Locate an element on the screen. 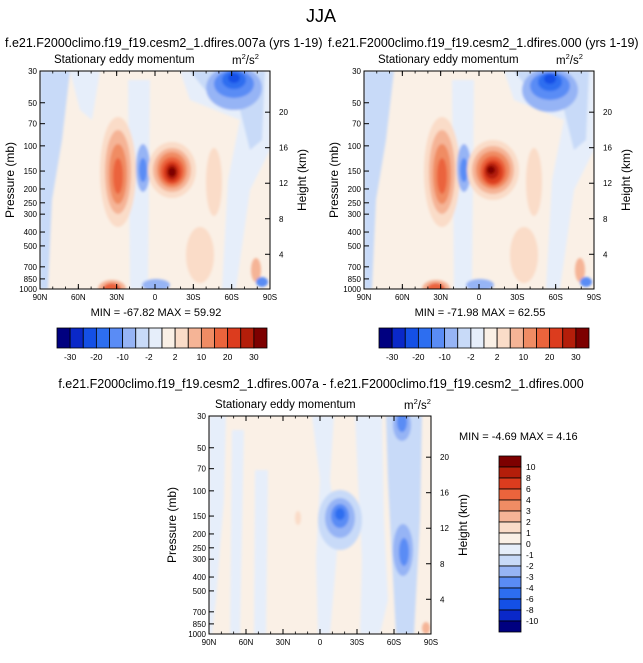 The height and width of the screenshot is (663, 643). colorbar-label: 1 is located at coordinates (528, 533).